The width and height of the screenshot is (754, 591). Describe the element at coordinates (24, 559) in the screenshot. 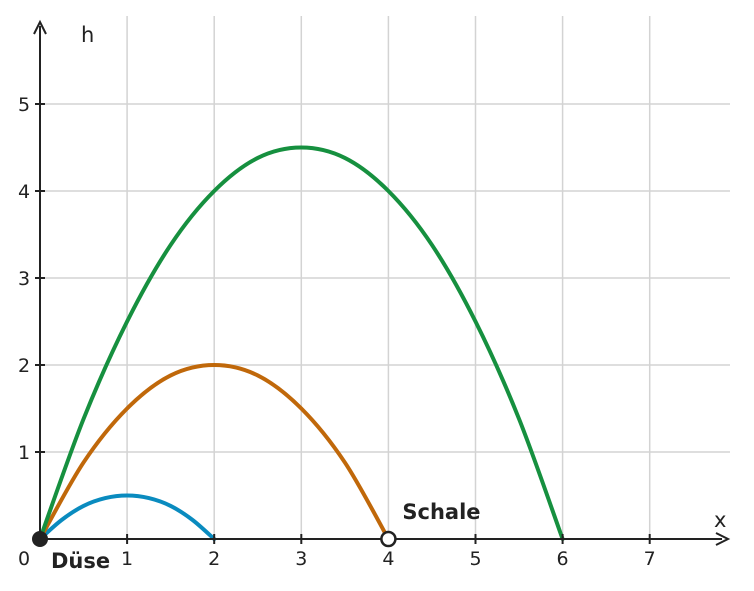

I see `origin-label: 0` at that location.